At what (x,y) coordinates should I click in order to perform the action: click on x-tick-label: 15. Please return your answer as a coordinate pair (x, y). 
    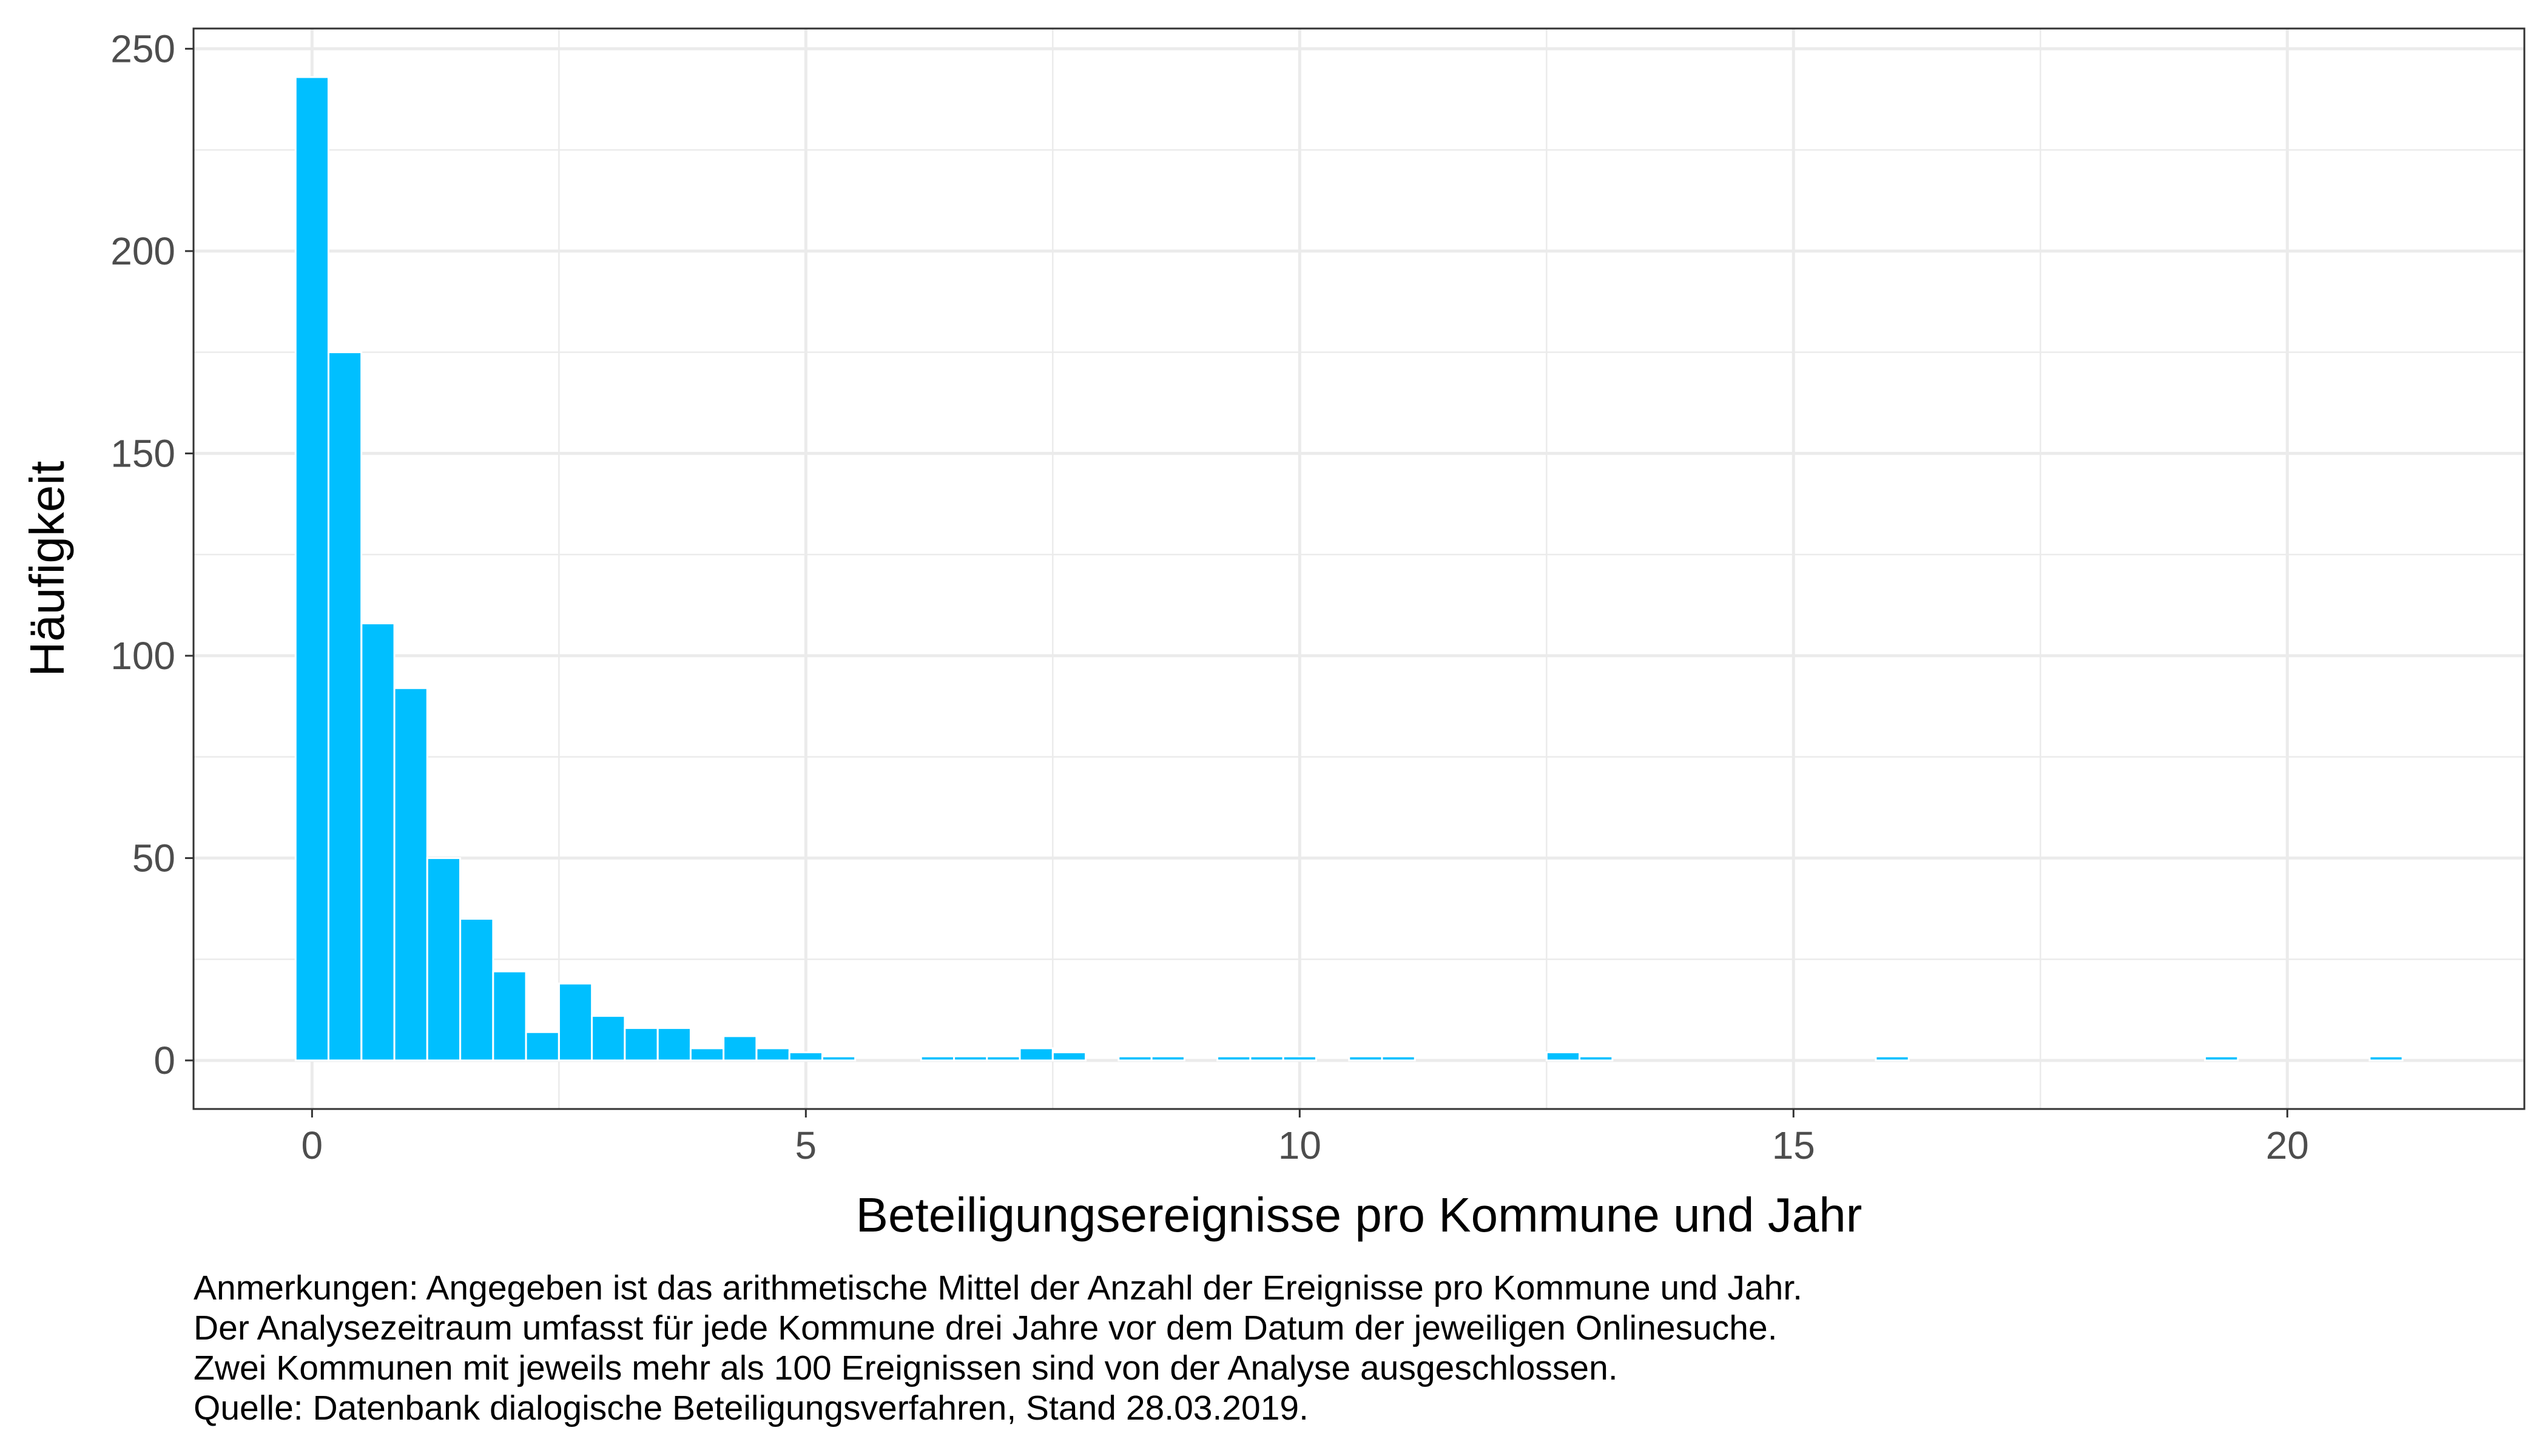
    Looking at the image, I should click on (1793, 1145).